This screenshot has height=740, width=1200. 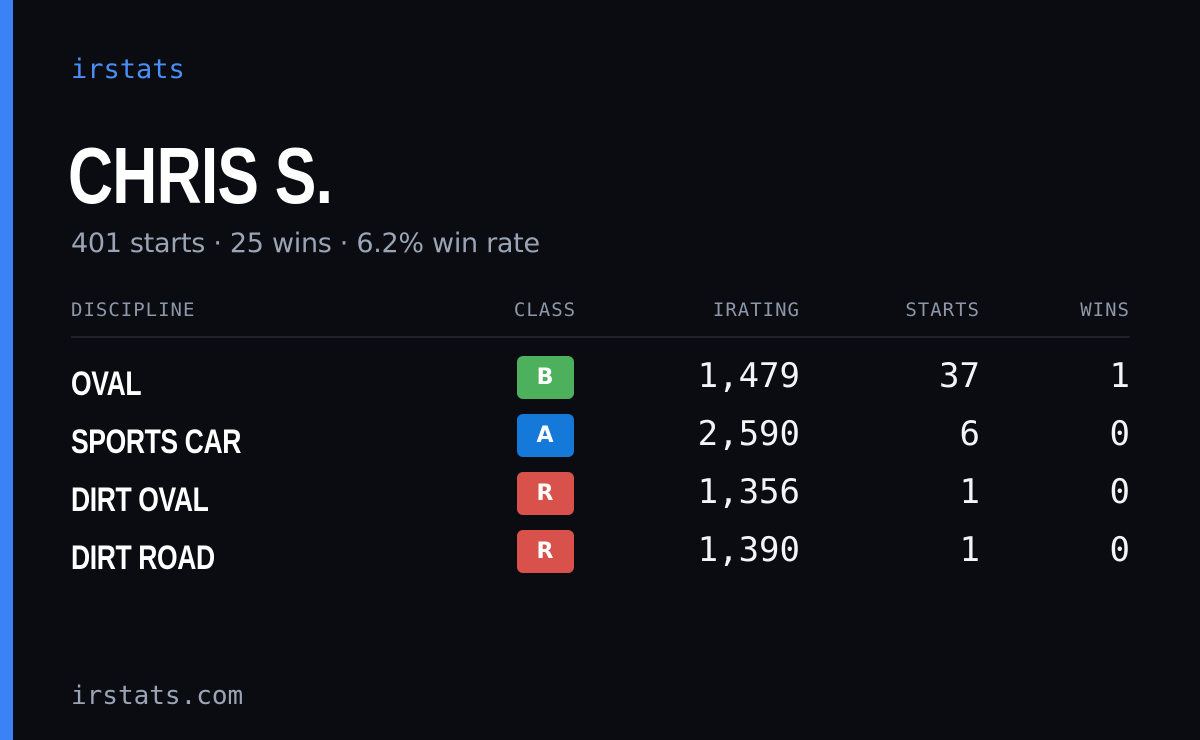 What do you see at coordinates (748, 550) in the screenshot?
I see `irating-value: 1,390` at bounding box center [748, 550].